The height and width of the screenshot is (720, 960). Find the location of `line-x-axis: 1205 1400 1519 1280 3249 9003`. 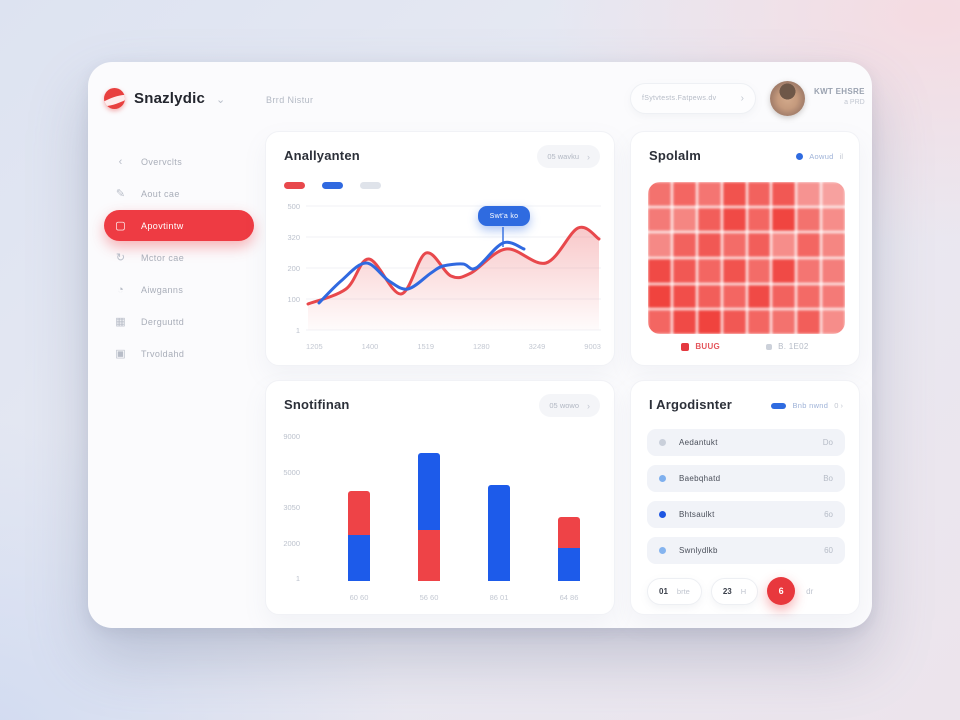

line-x-axis: 1205 1400 1519 1280 3249 9003 is located at coordinates (453, 346).